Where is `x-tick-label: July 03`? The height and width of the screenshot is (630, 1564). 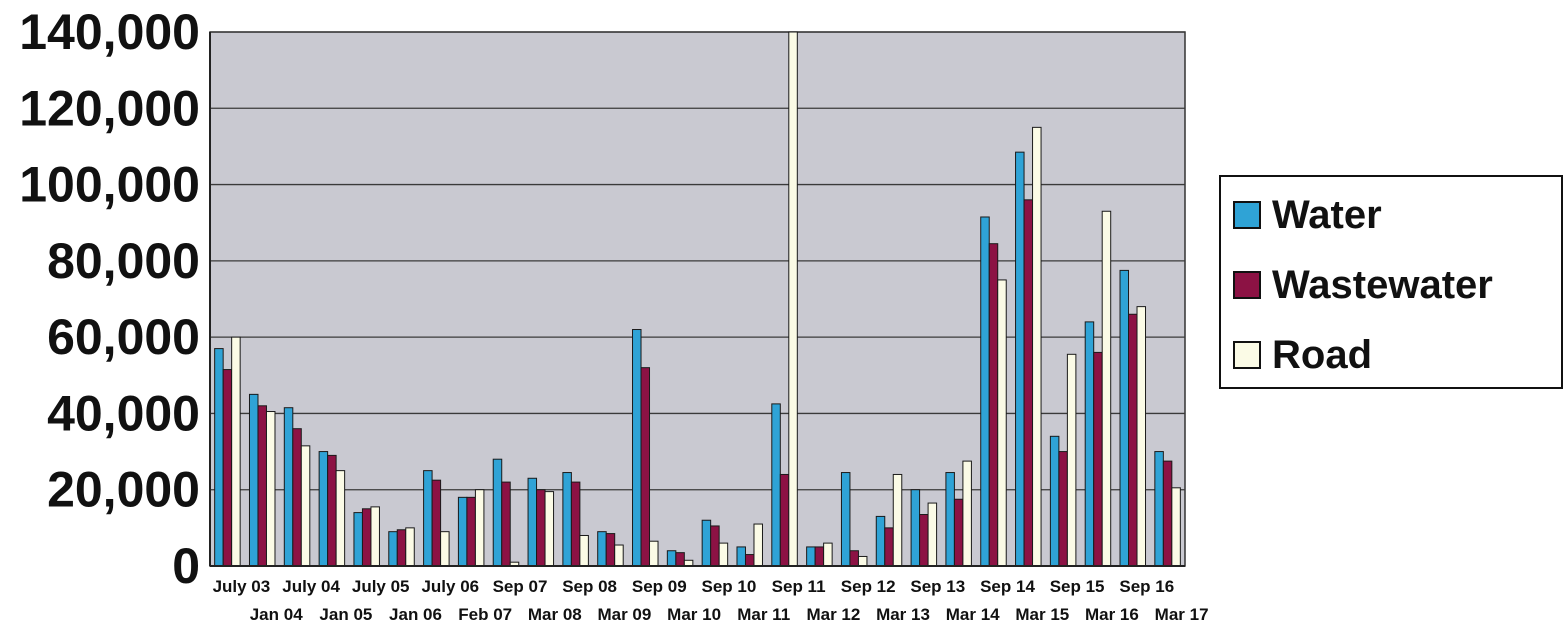
x-tick-label: July 03 is located at coordinates (242, 586).